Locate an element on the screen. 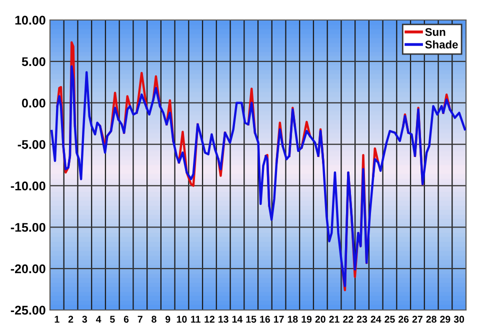  x-tick-label: 10 is located at coordinates (181, 319).